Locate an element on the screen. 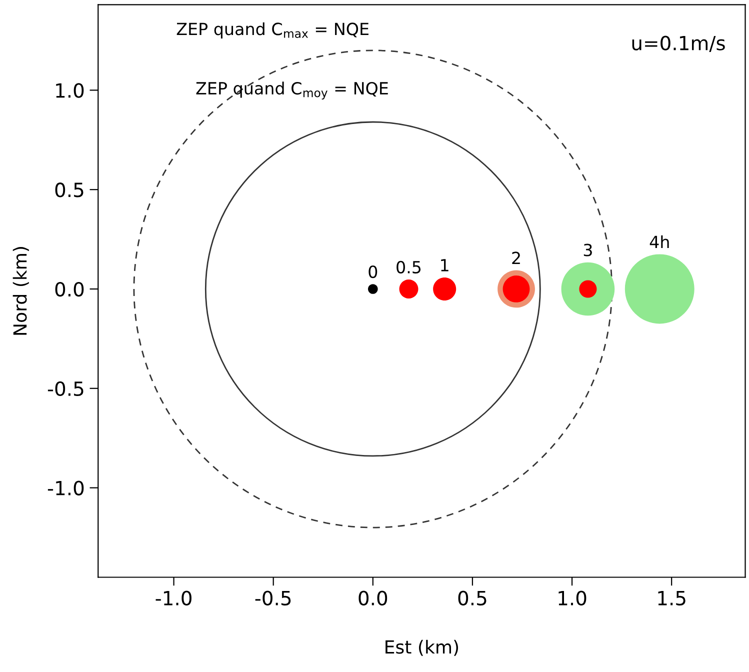 Image resolution: width=749 pixels, height=672 pixels. y-tick-label: -1.0 is located at coordinates (66, 488).